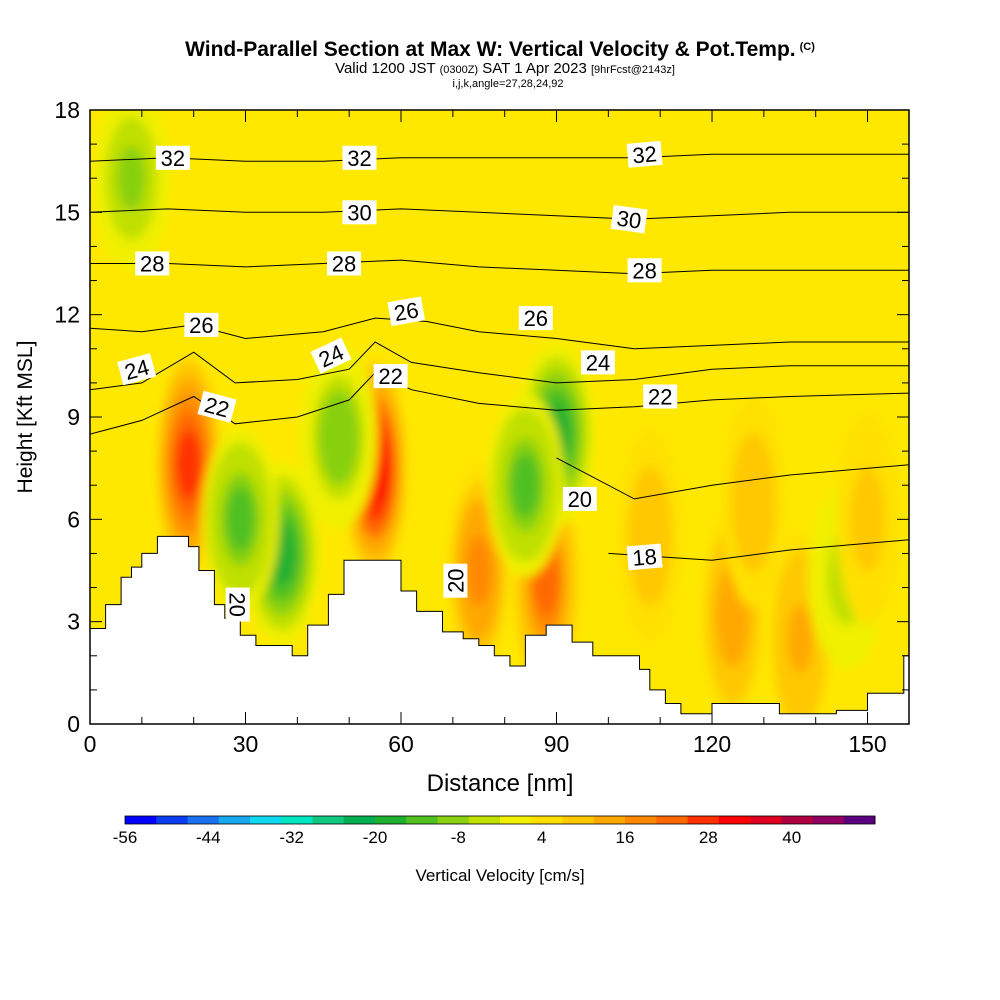 This screenshot has height=1000, width=1000. Describe the element at coordinates (90, 744) in the screenshot. I see `x-tick-label: 0` at that location.